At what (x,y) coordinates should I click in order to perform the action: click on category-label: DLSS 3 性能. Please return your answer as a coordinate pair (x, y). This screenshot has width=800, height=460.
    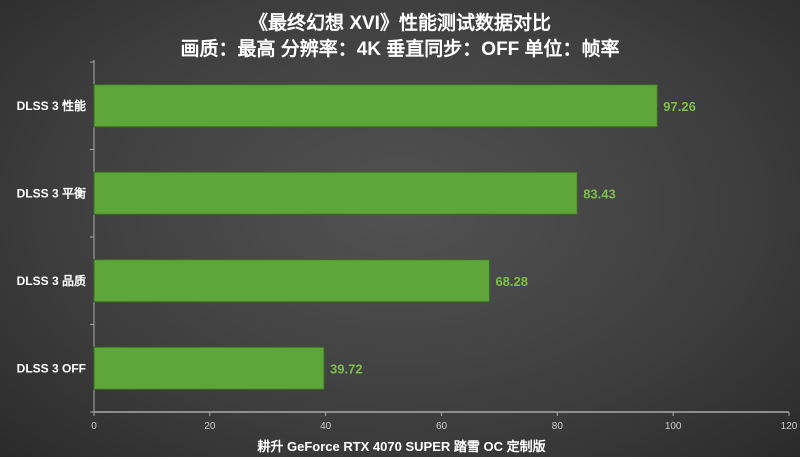
    Looking at the image, I should click on (51, 105).